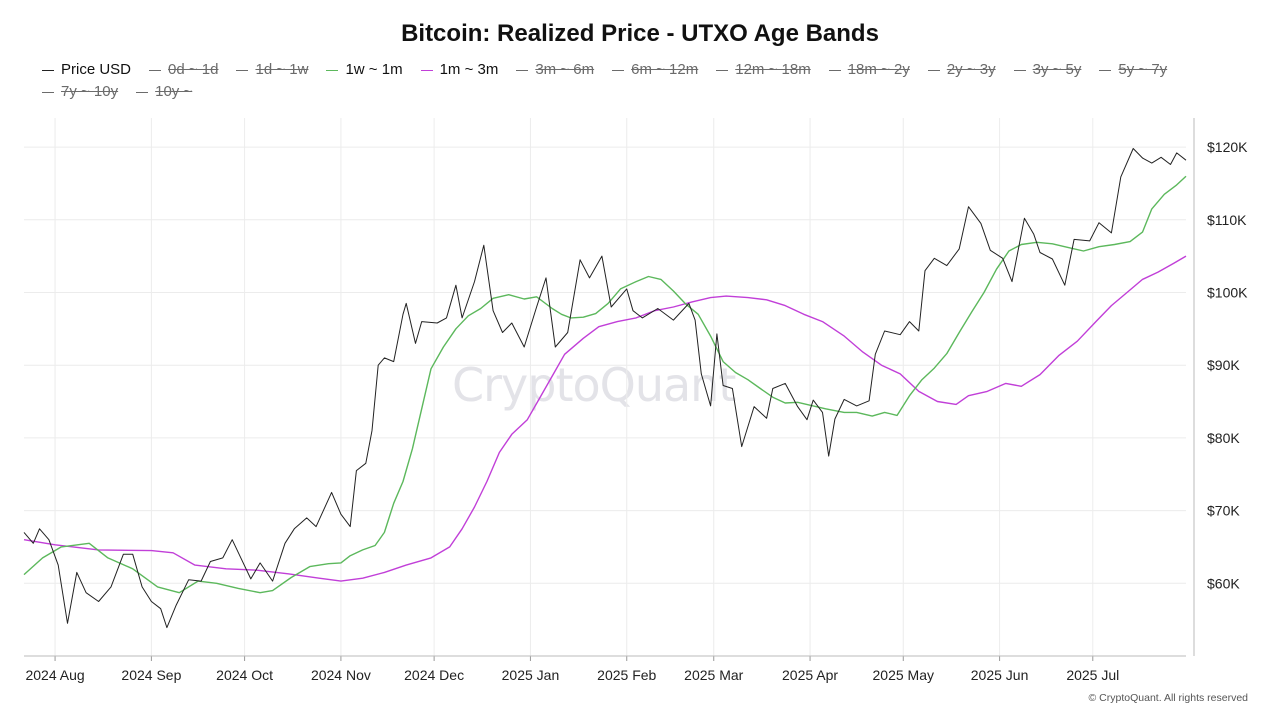 This screenshot has height=720, width=1280. Describe the element at coordinates (640, 33) in the screenshot. I see `chart-title: Bitcoin: Realized Price - UTXO Age Bands` at that location.